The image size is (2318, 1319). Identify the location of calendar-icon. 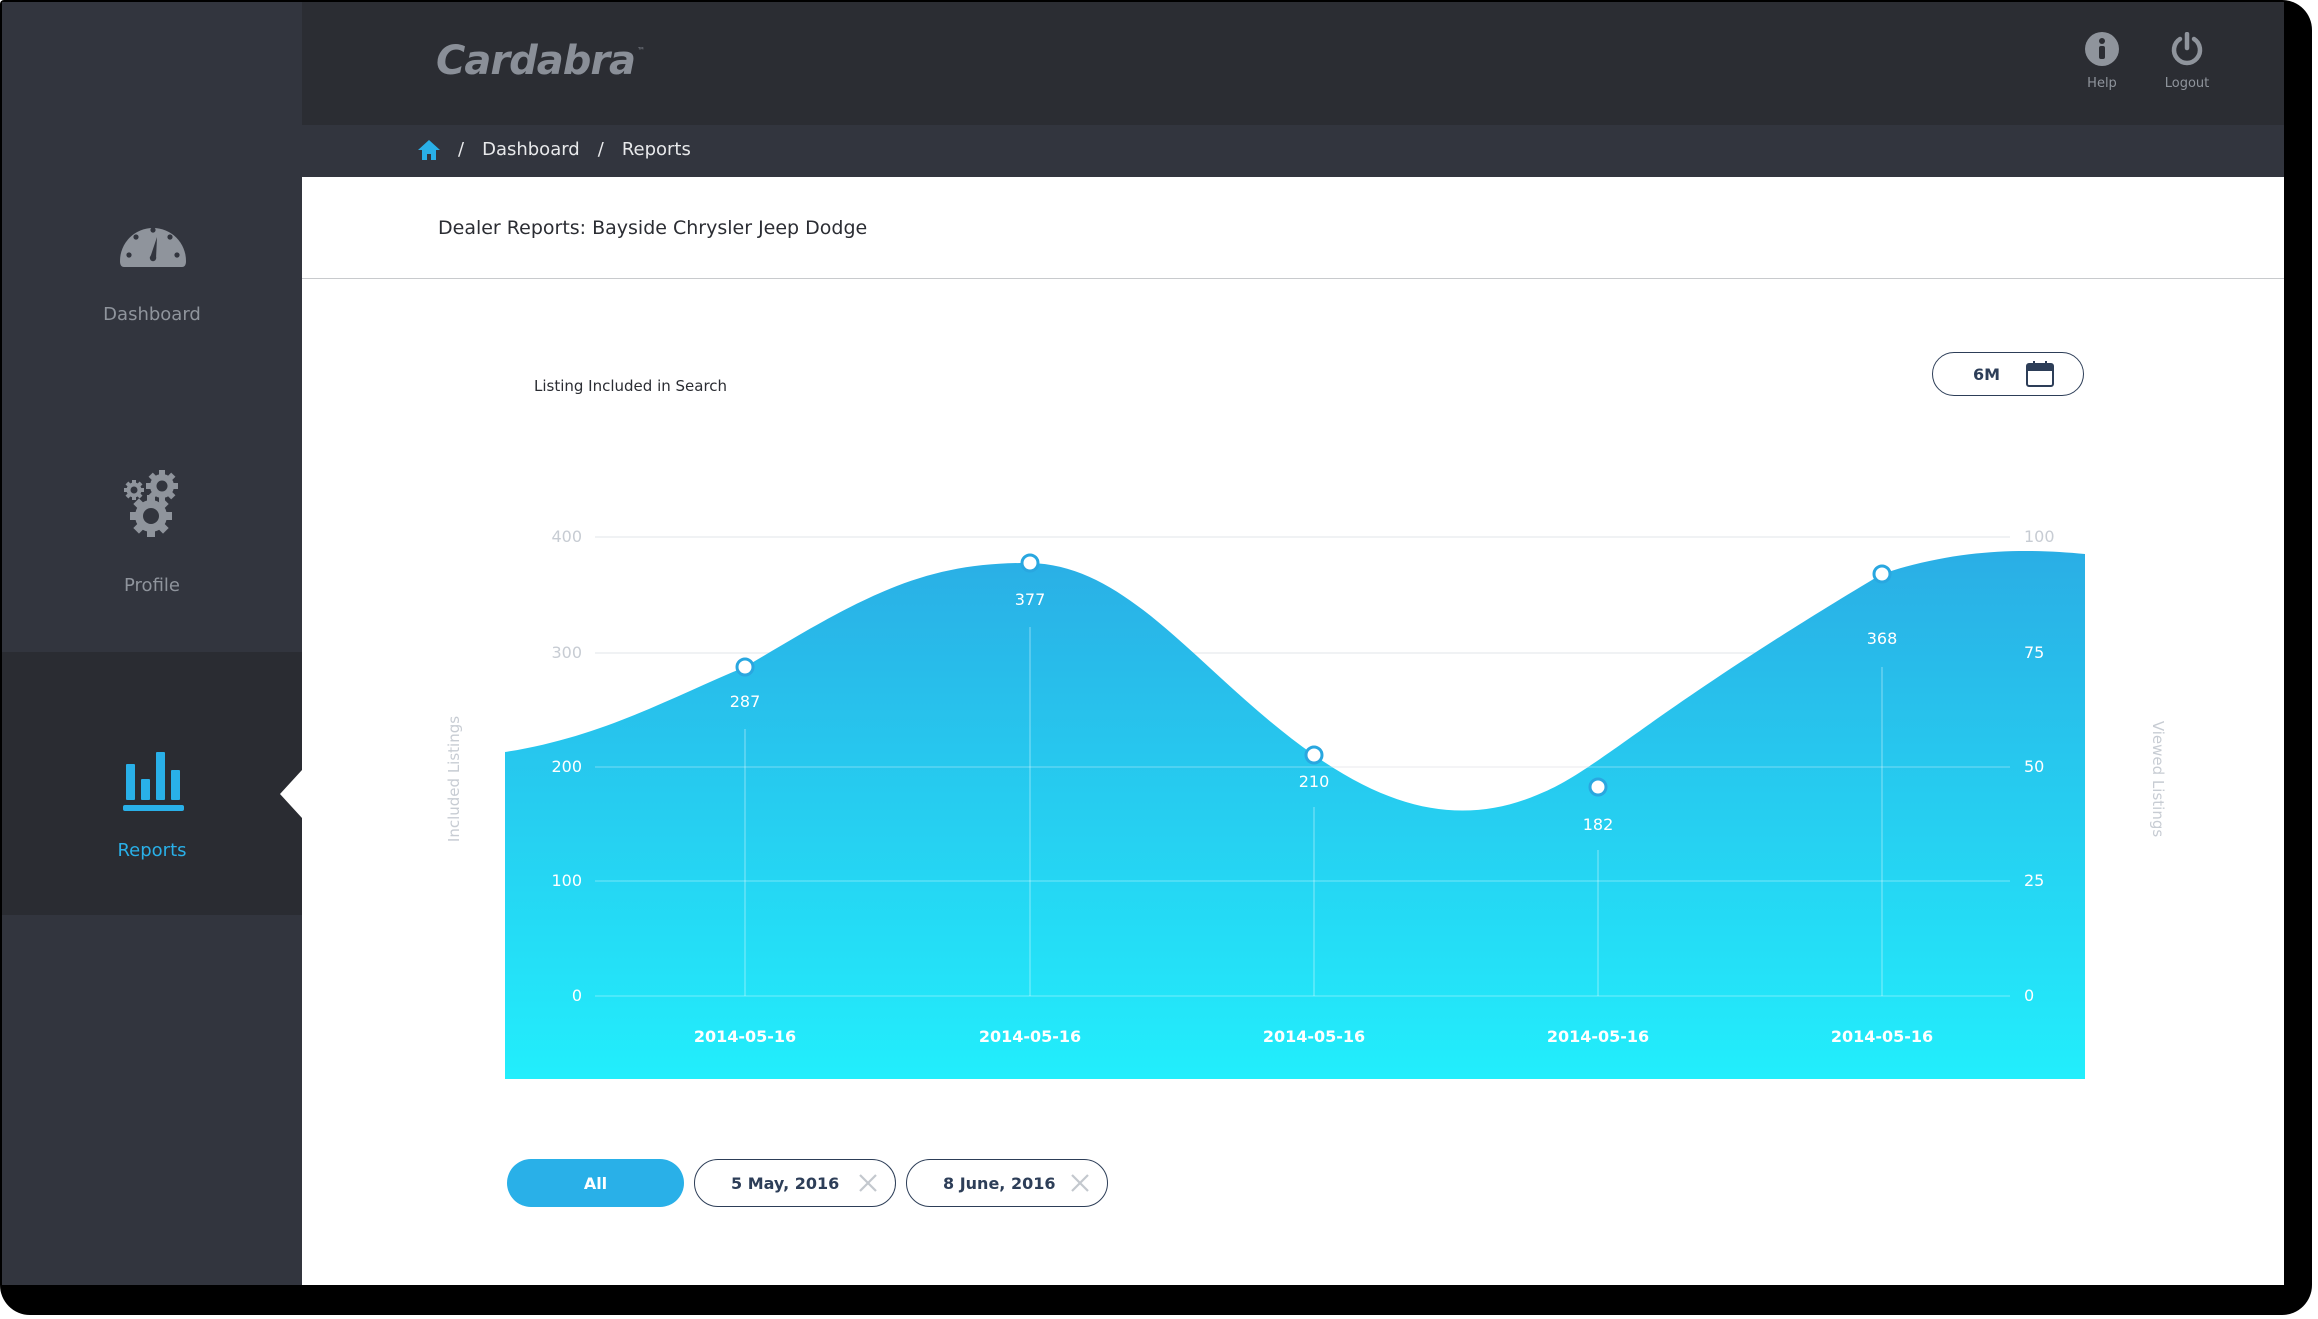
(2040, 374).